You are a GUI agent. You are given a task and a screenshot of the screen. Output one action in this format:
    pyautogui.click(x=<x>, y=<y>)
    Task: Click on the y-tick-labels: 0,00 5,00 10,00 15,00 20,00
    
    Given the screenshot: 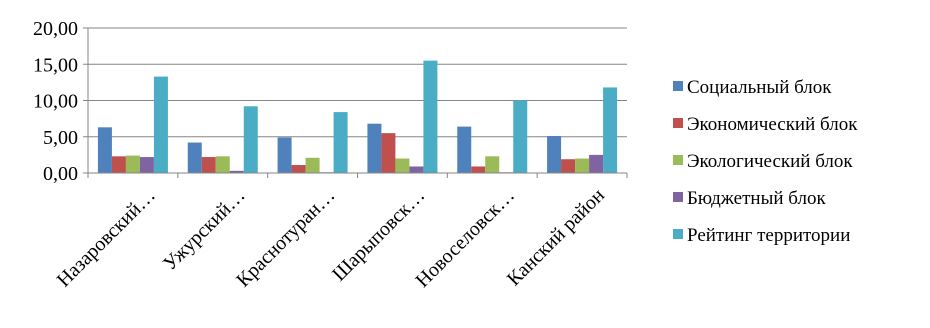 What is the action you would take?
    pyautogui.click(x=55, y=101)
    